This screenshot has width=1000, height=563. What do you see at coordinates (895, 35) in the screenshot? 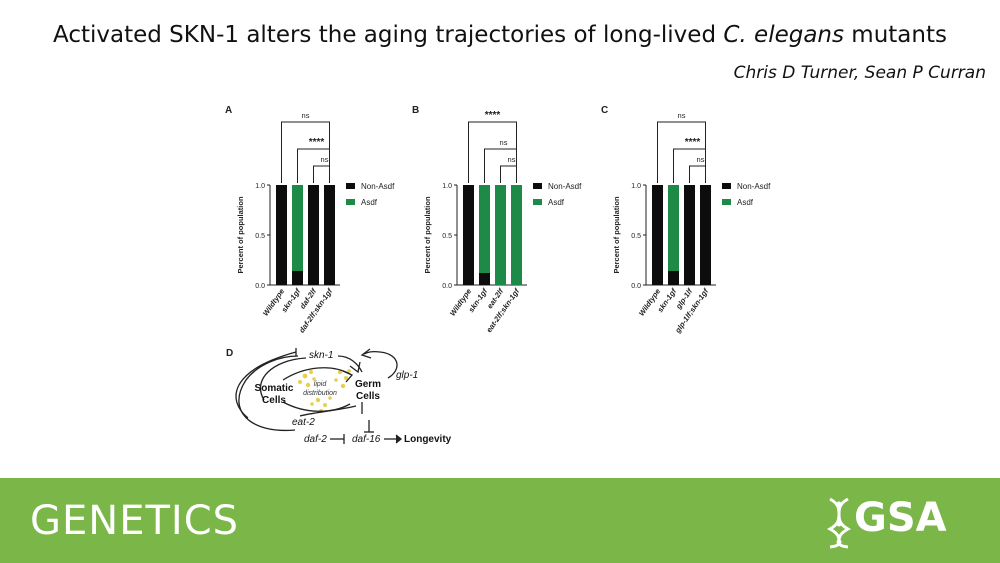
I see `title-end: mutants` at bounding box center [895, 35].